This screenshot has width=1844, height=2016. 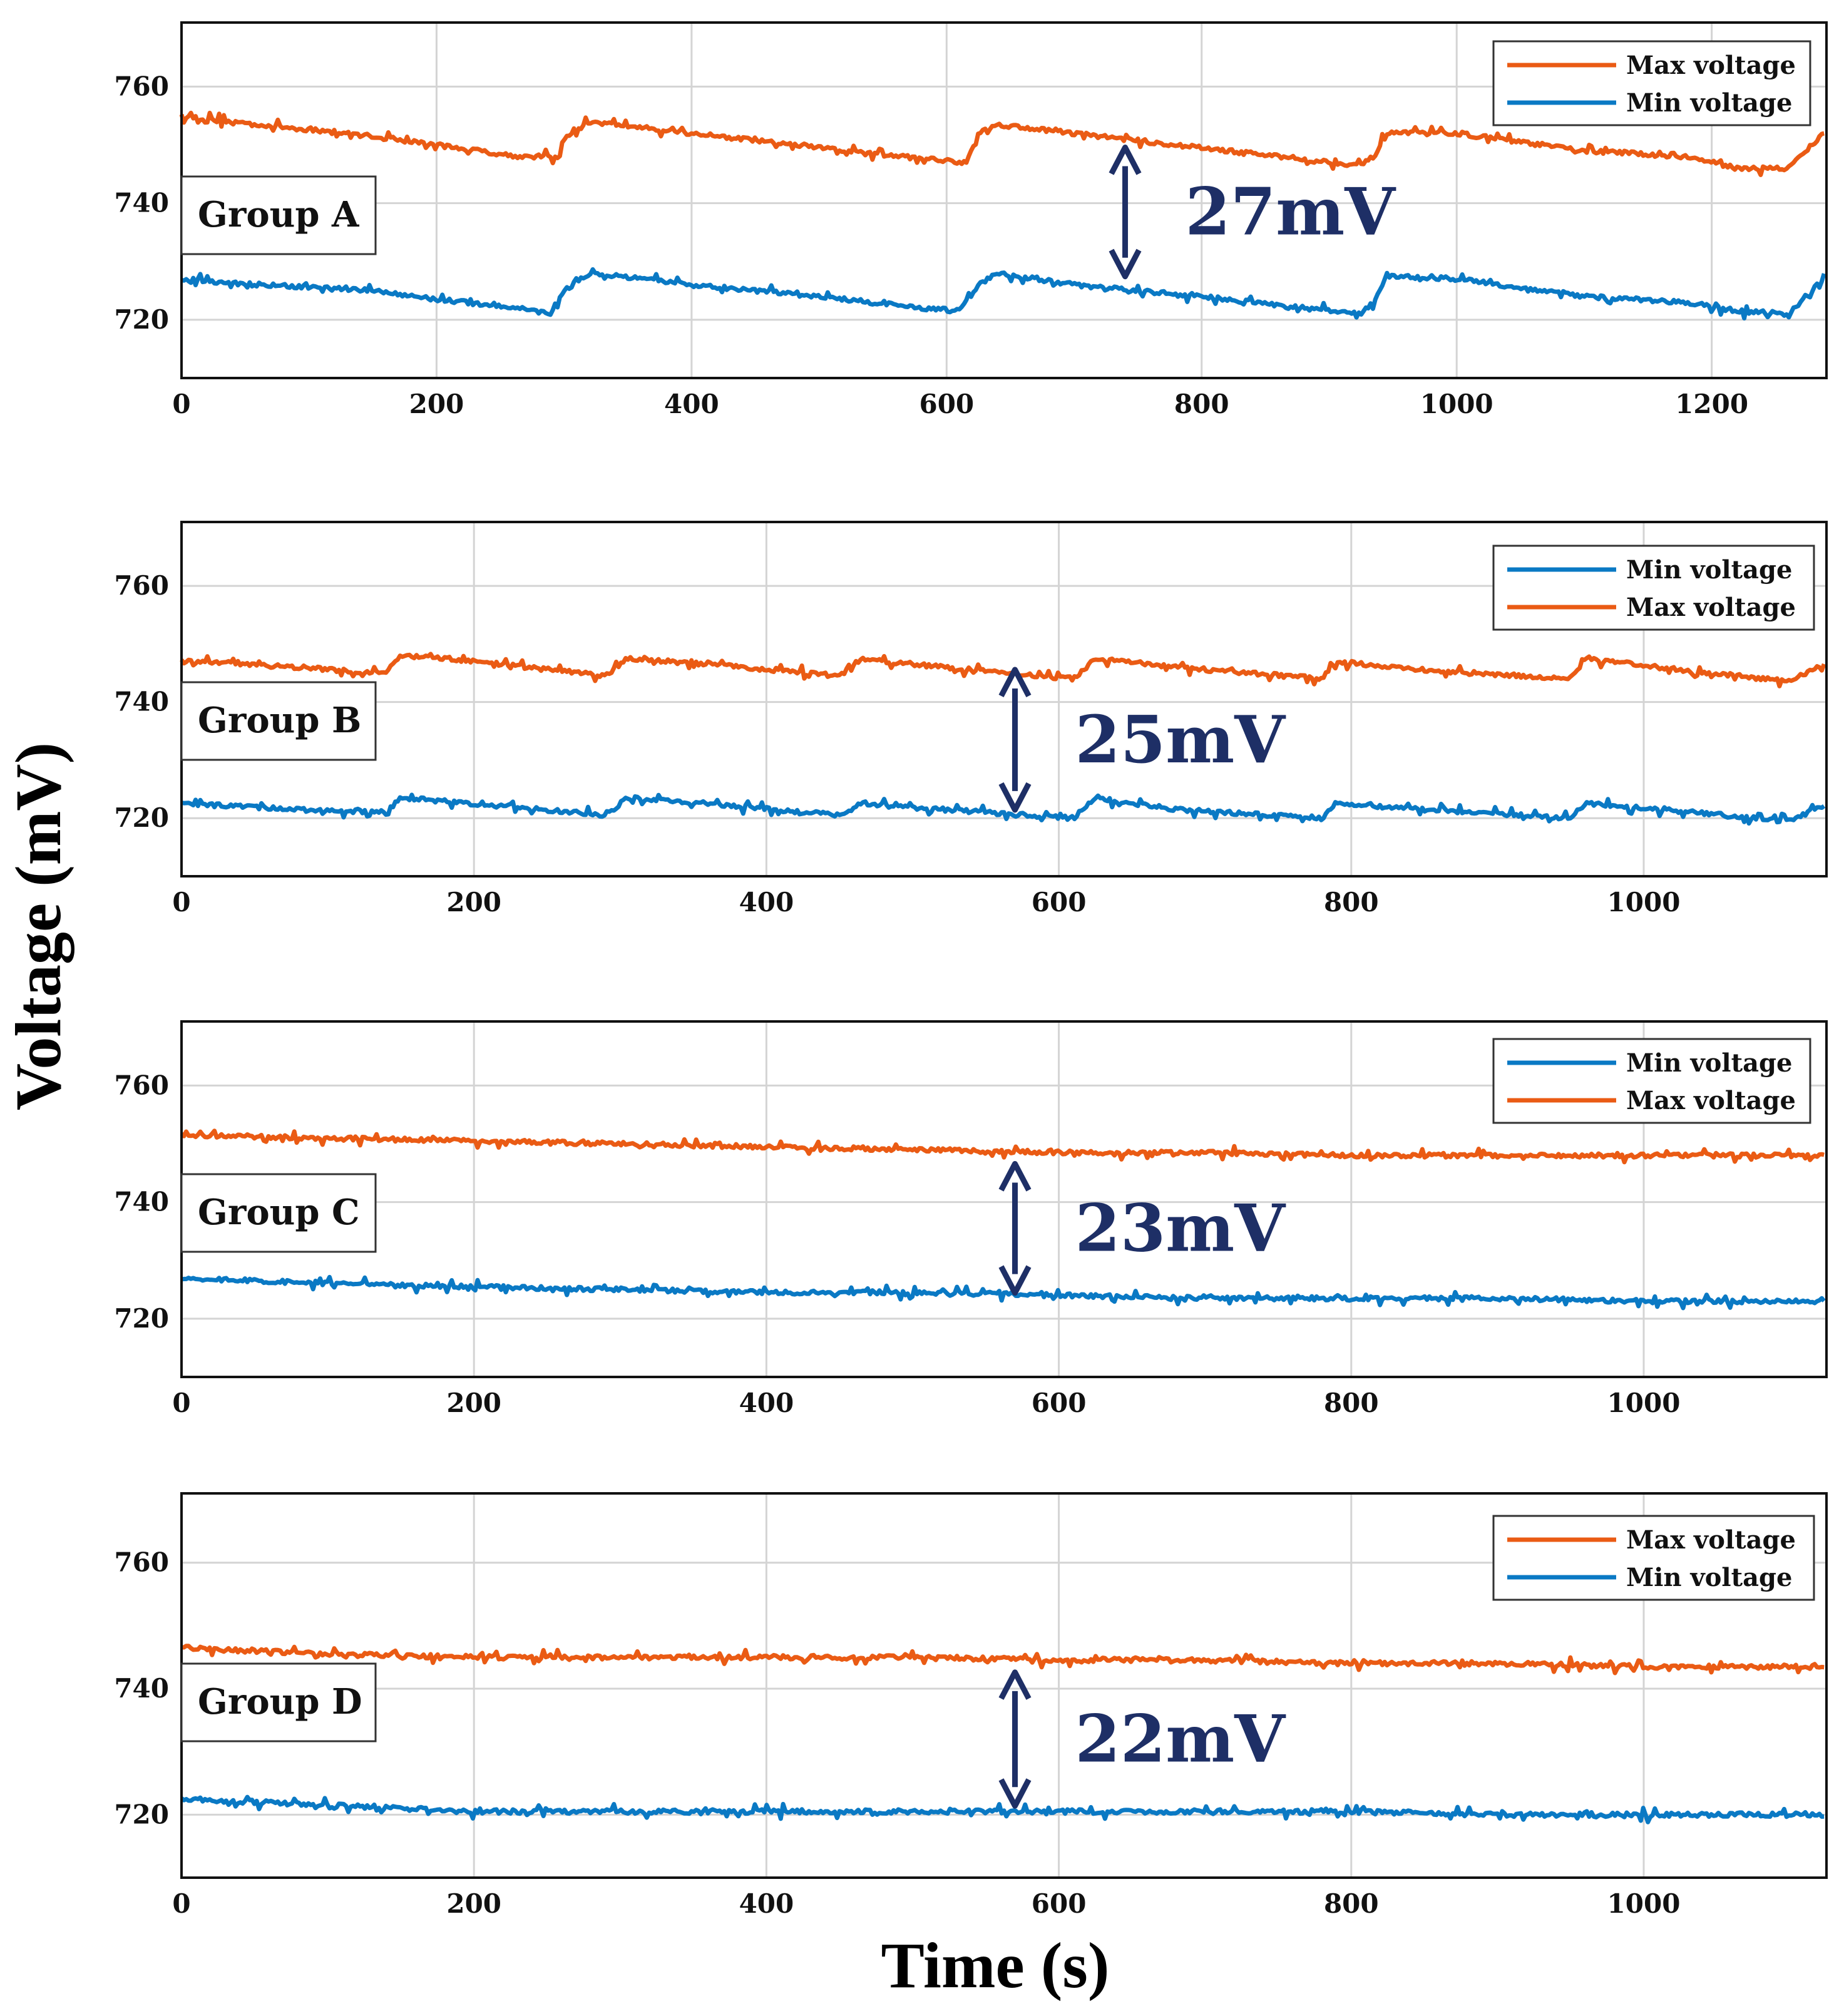 I want to click on group-label: Group B, so click(x=279, y=720).